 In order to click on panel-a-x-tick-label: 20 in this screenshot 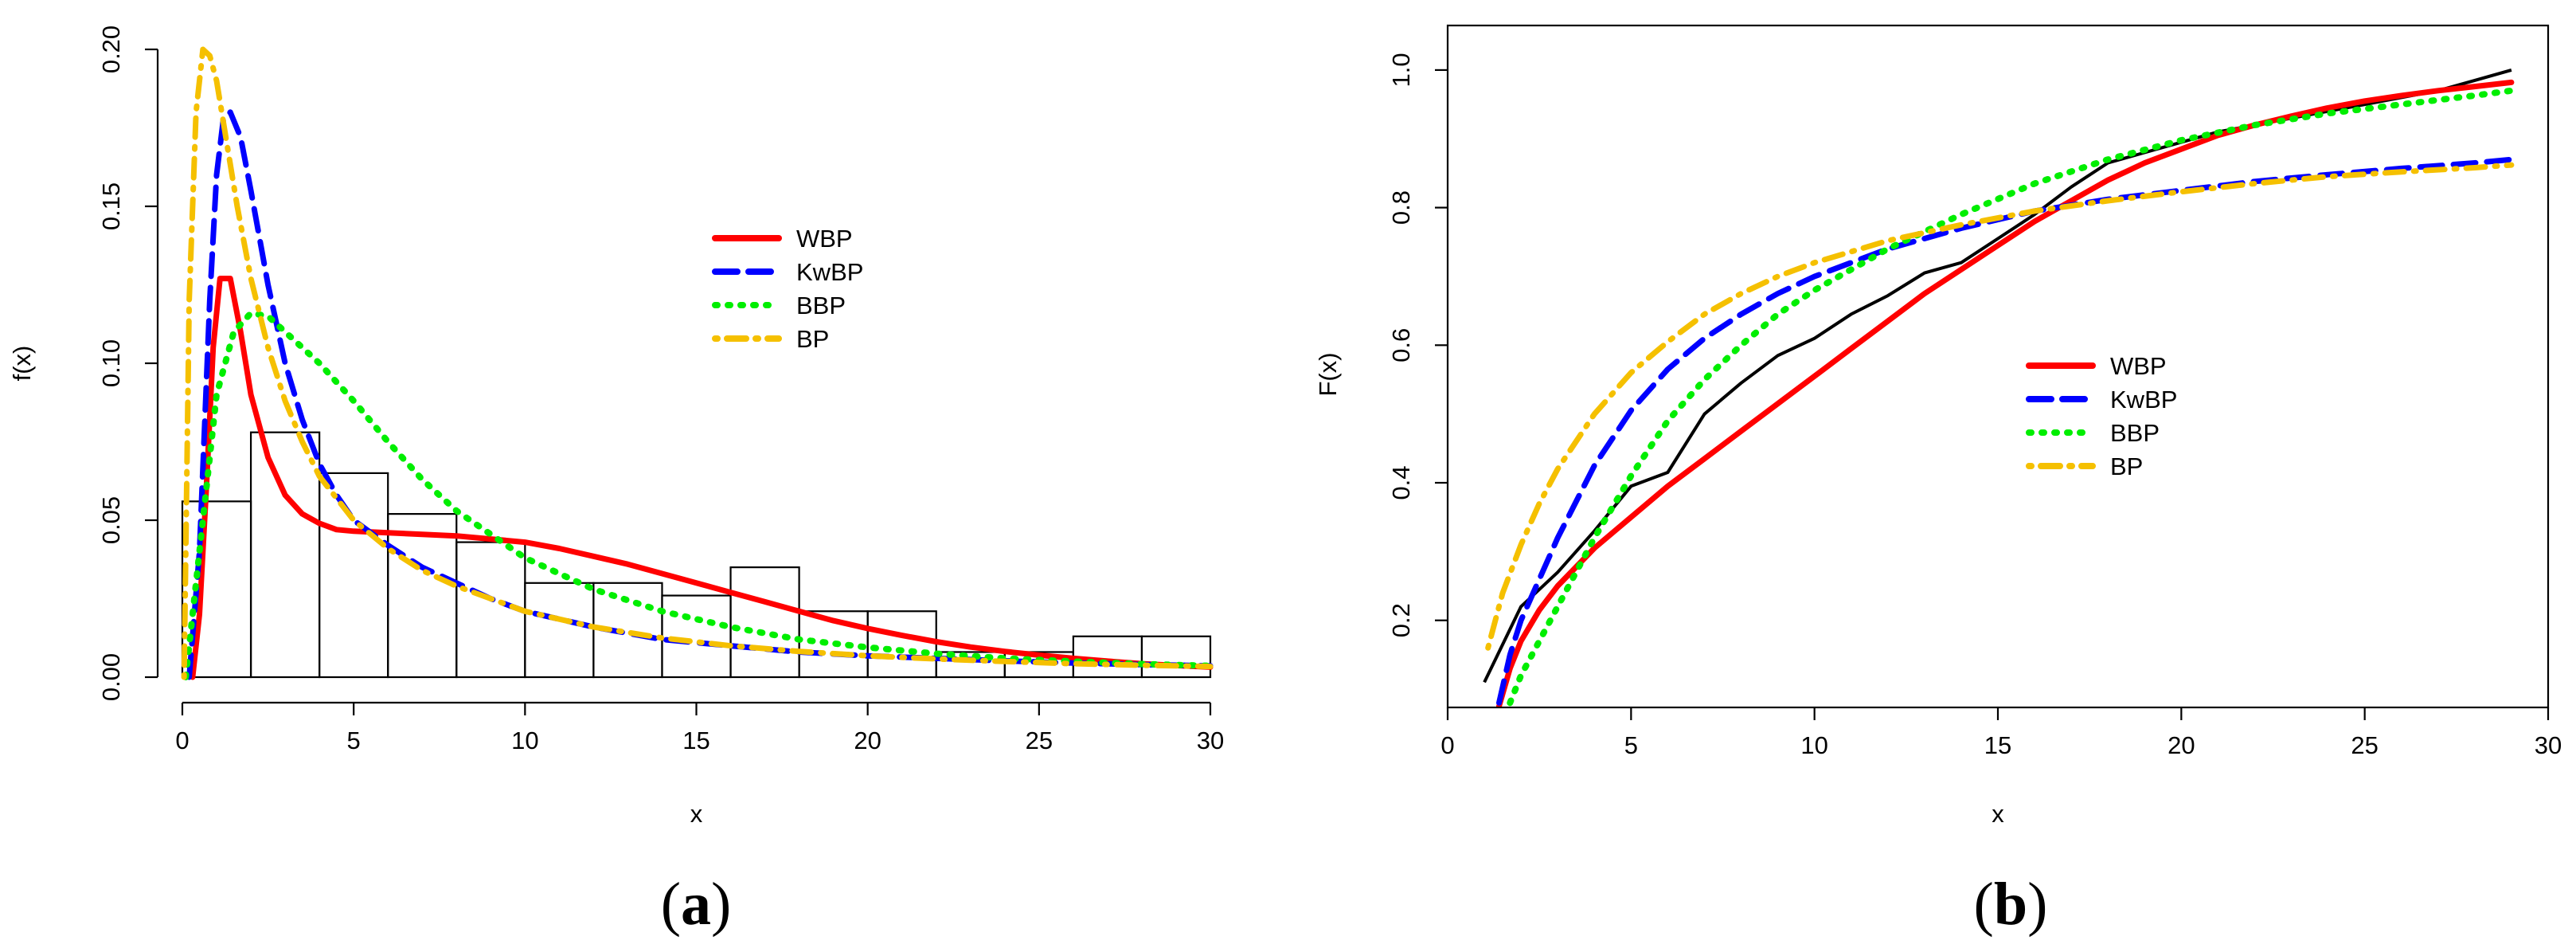, I will do `click(867, 740)`.